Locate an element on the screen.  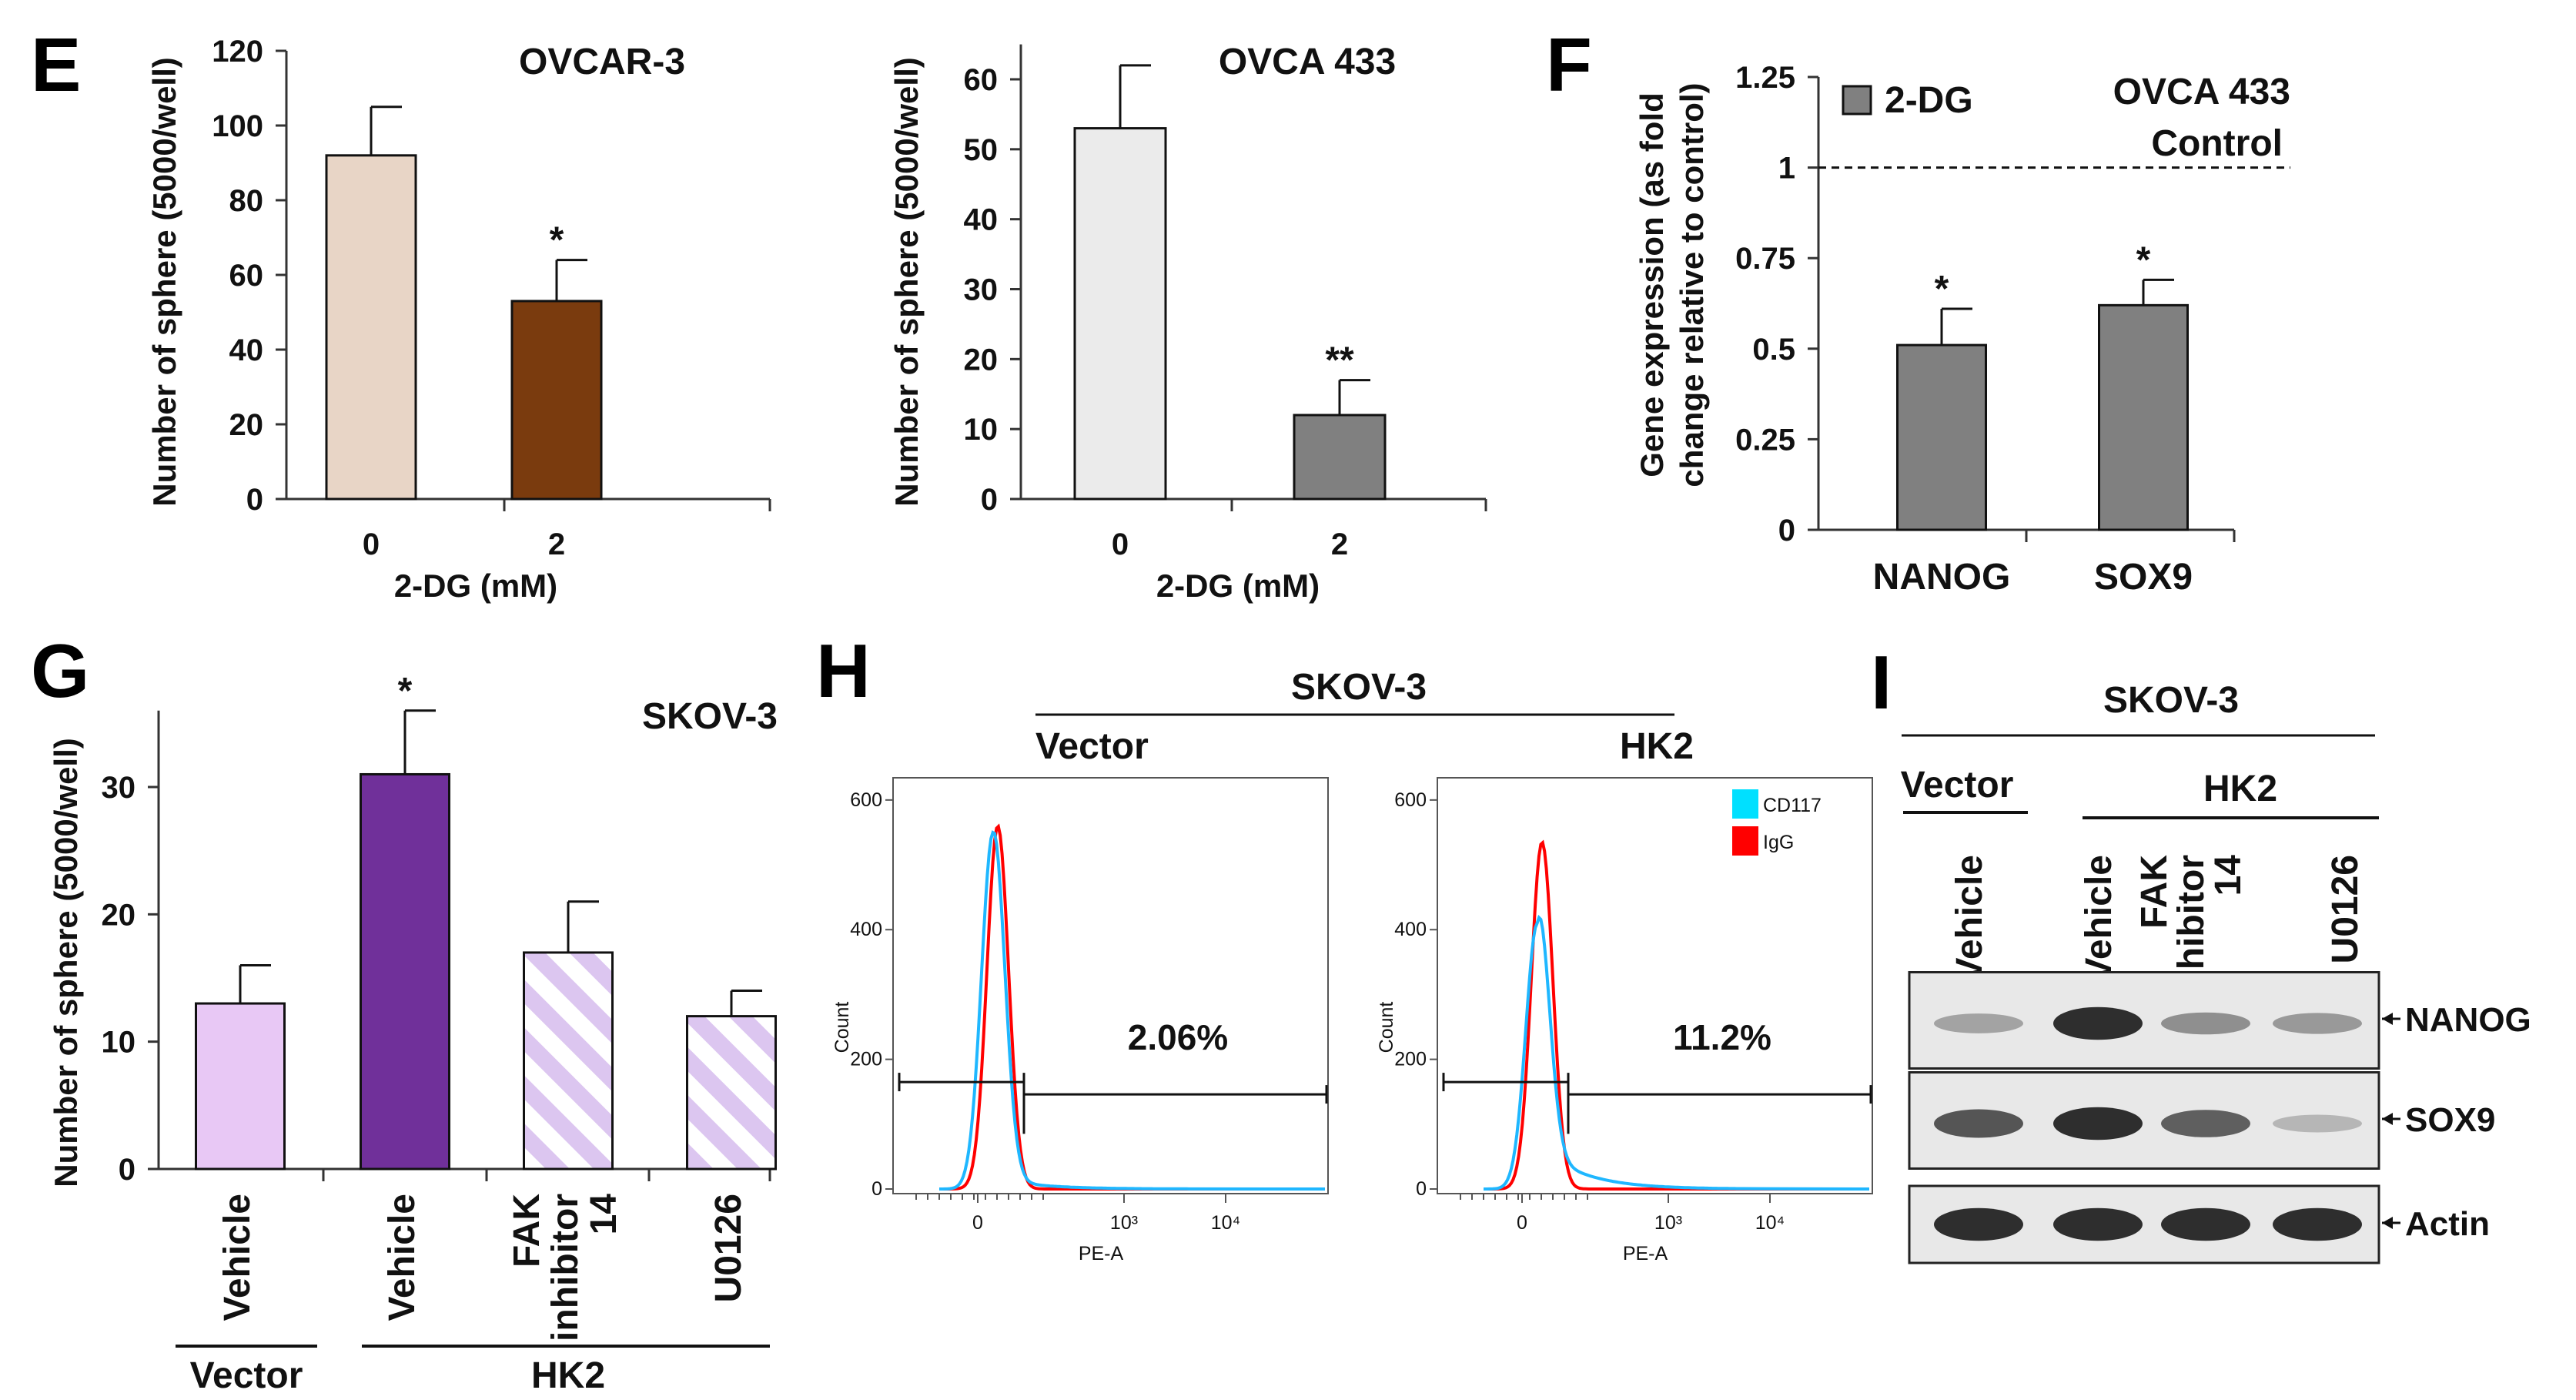
y-tick-label: 1 is located at coordinates (1787, 169).